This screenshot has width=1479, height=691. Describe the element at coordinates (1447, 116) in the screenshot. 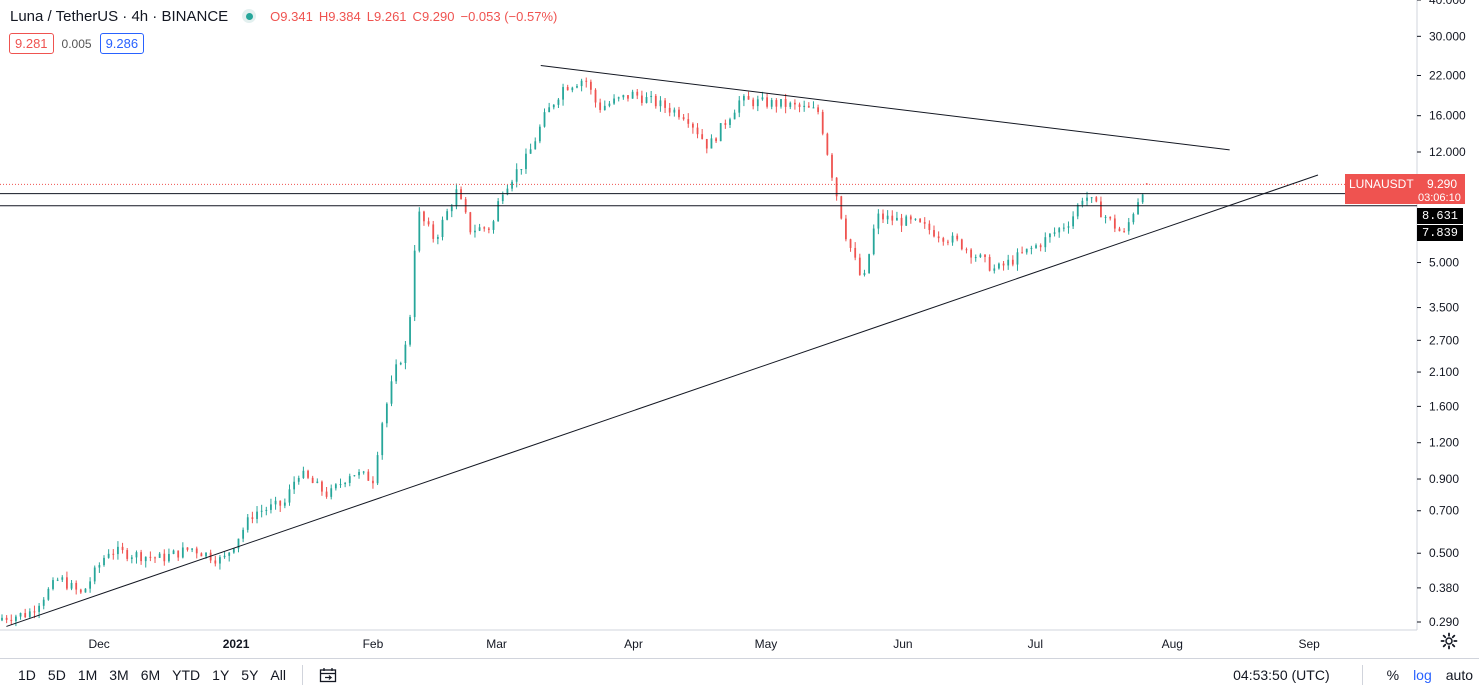

I see `price-axis-label: 16.000` at that location.